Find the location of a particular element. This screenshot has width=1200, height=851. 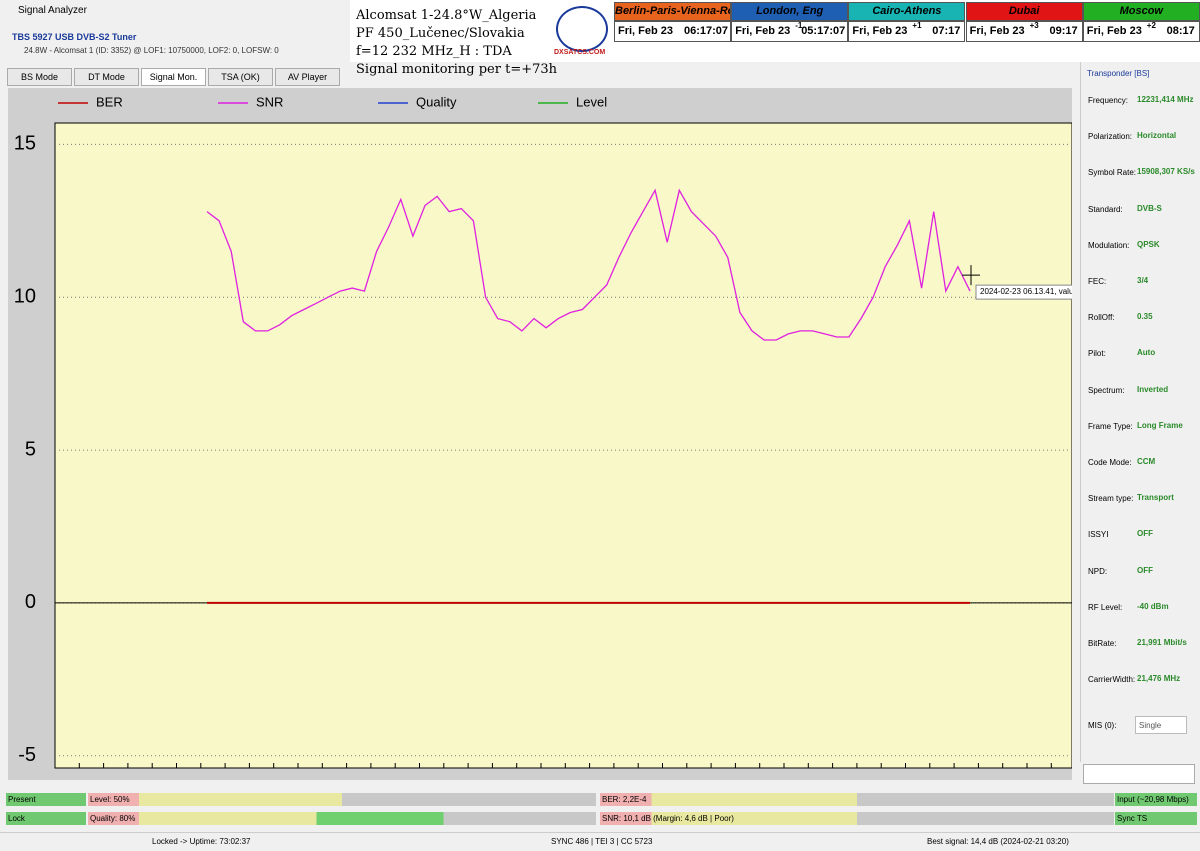

field-label: RF Level: is located at coordinates (1105, 607).